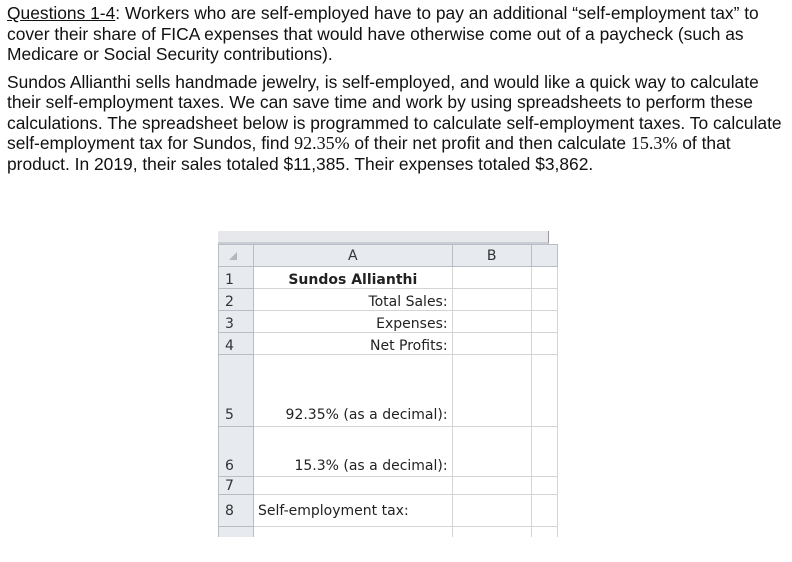  What do you see at coordinates (544, 321) in the screenshot?
I see `cell-c3` at bounding box center [544, 321].